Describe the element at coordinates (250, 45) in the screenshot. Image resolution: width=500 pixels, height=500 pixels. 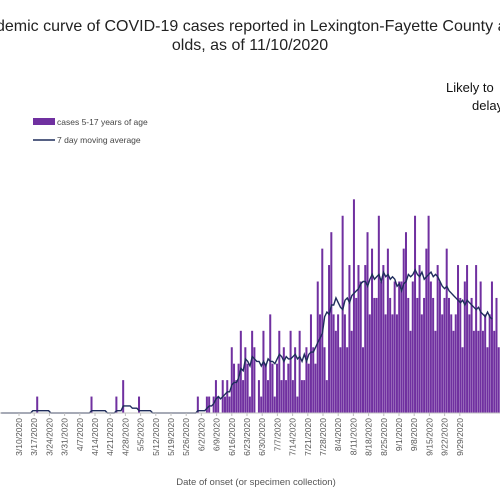
I see `chart-title-line2: olds, as of 11/10/2020` at that location.